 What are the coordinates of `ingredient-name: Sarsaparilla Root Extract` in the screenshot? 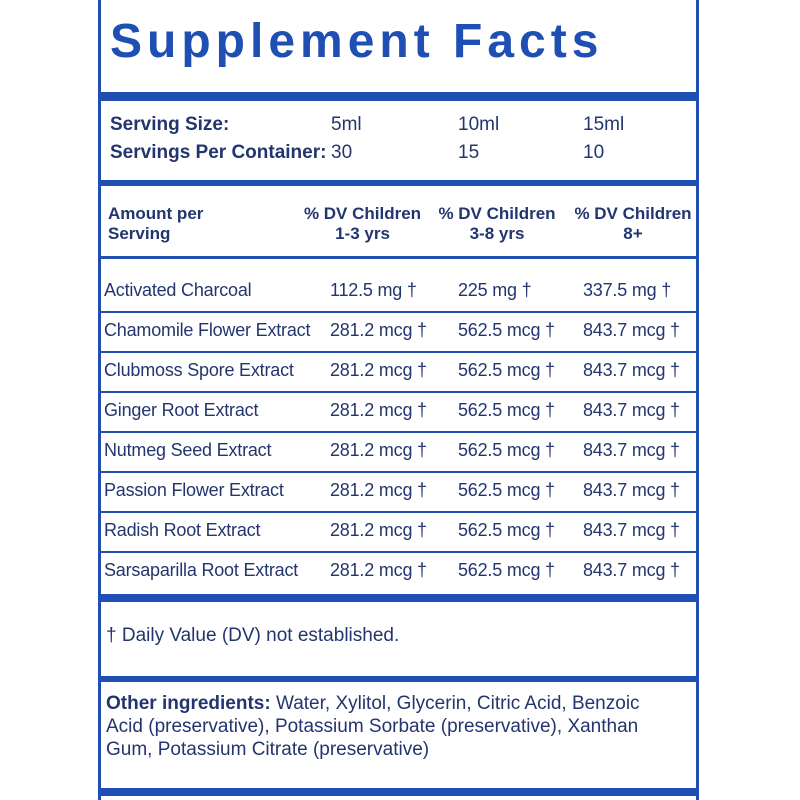 It's located at (201, 570).